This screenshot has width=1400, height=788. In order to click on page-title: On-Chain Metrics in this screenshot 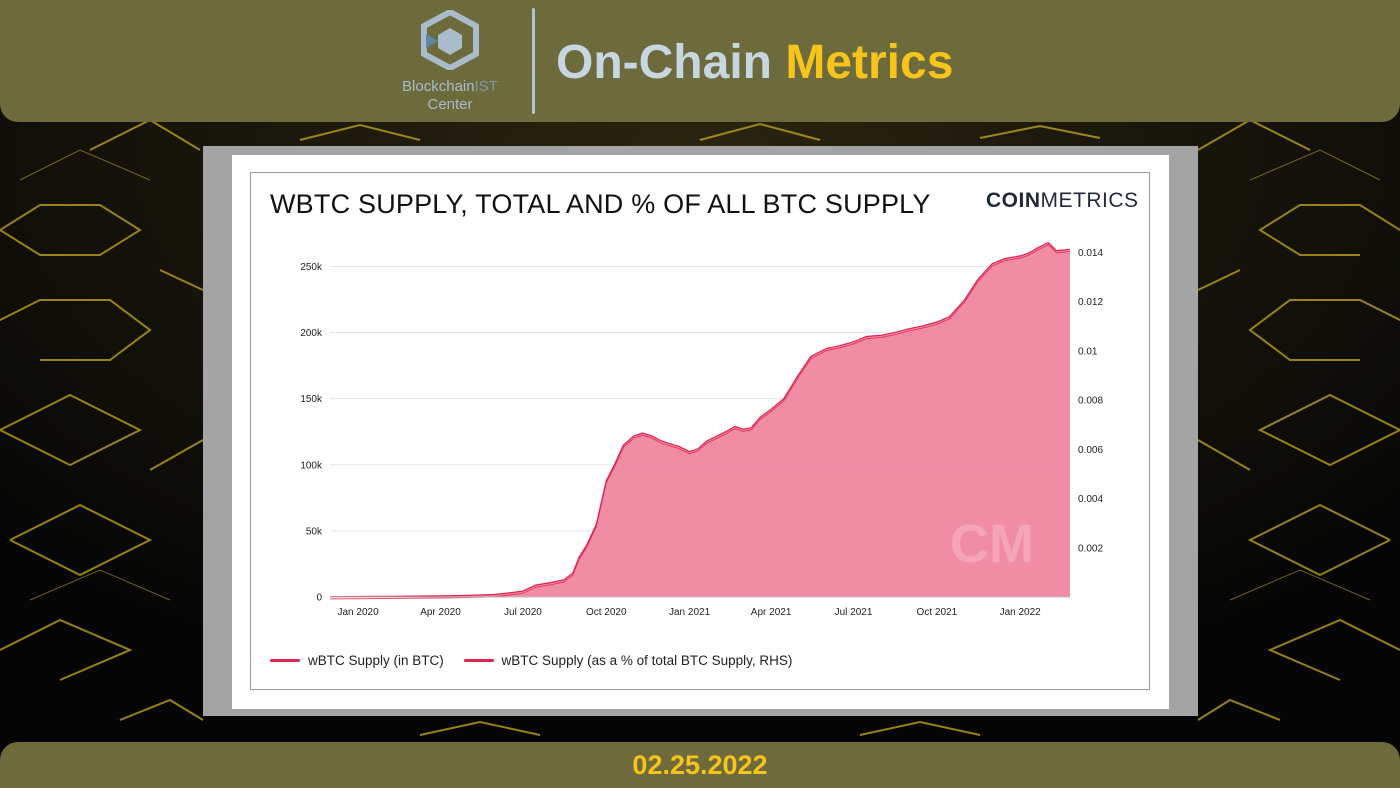, I will do `click(754, 63)`.